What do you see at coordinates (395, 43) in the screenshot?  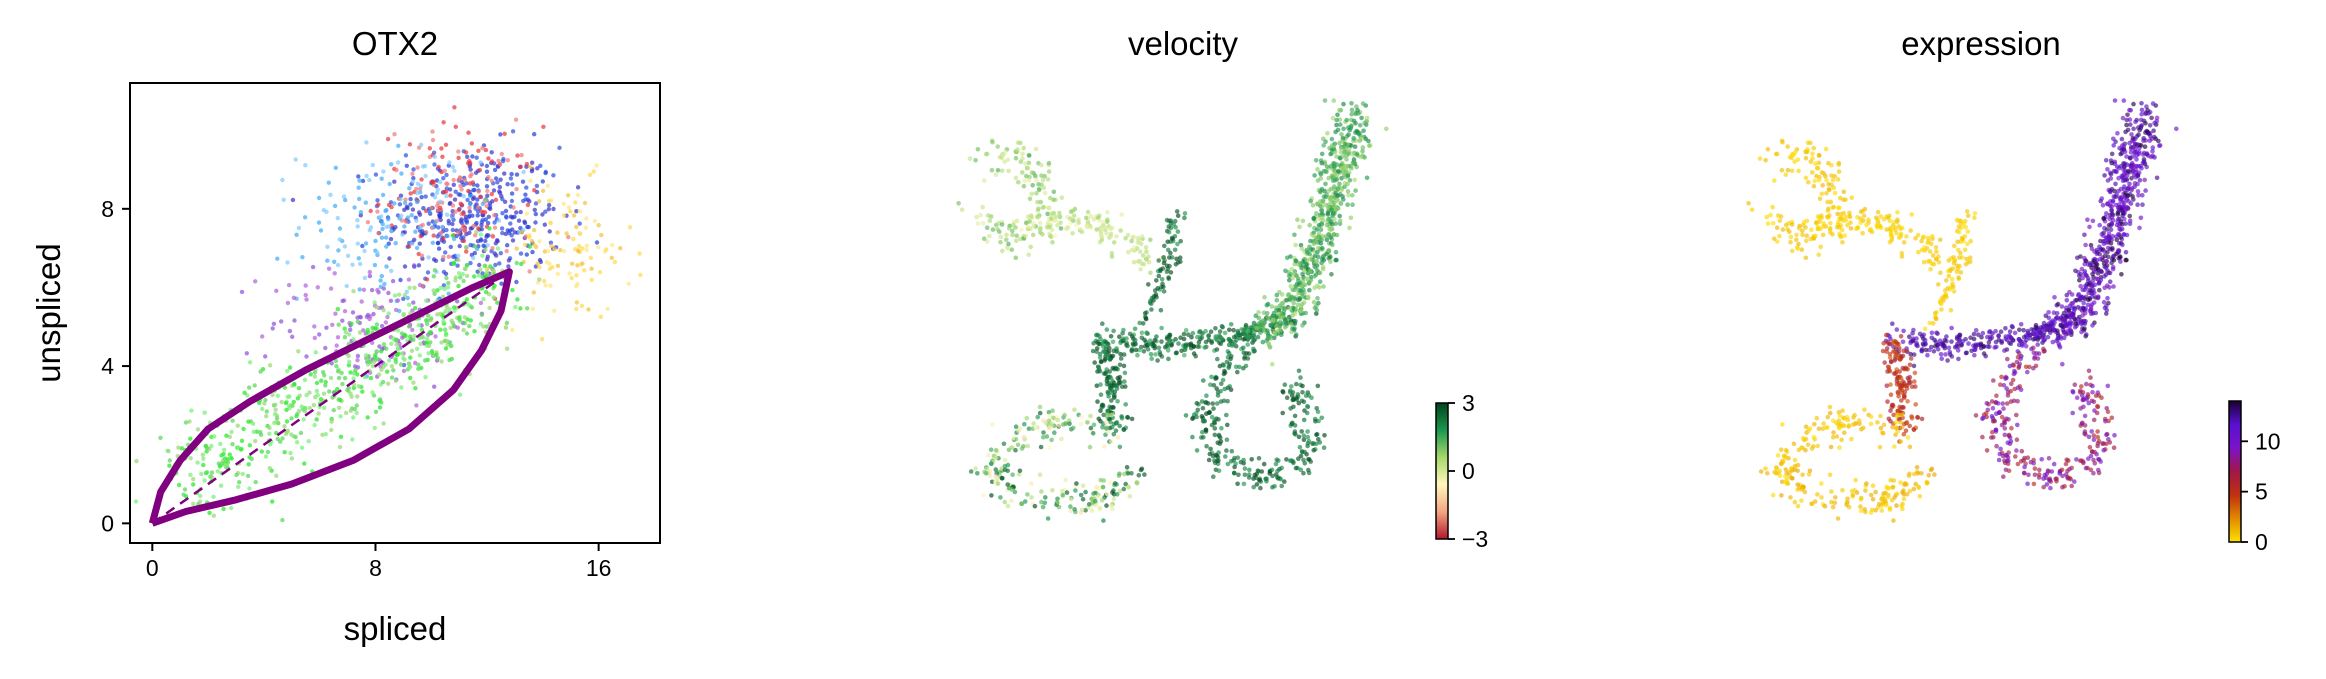 I see `panel-otx2-title: OTX2` at bounding box center [395, 43].